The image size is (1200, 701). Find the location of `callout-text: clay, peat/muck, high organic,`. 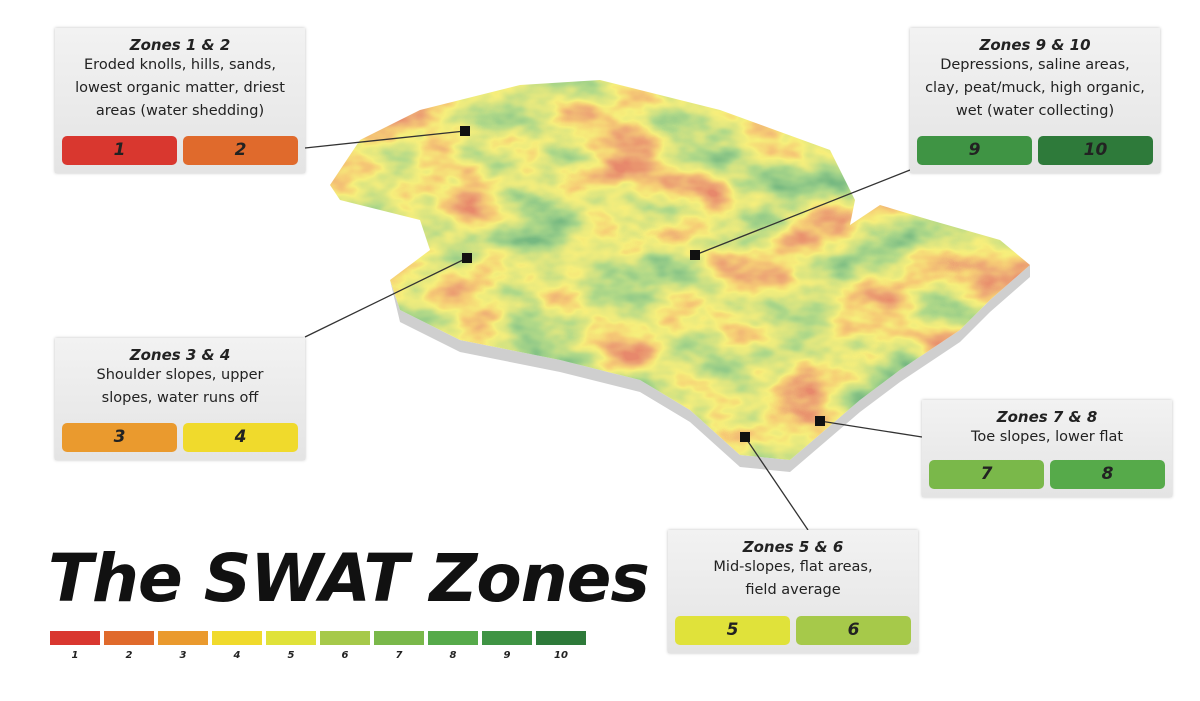

callout-text: clay, peat/muck, high organic, is located at coordinates (1035, 88).